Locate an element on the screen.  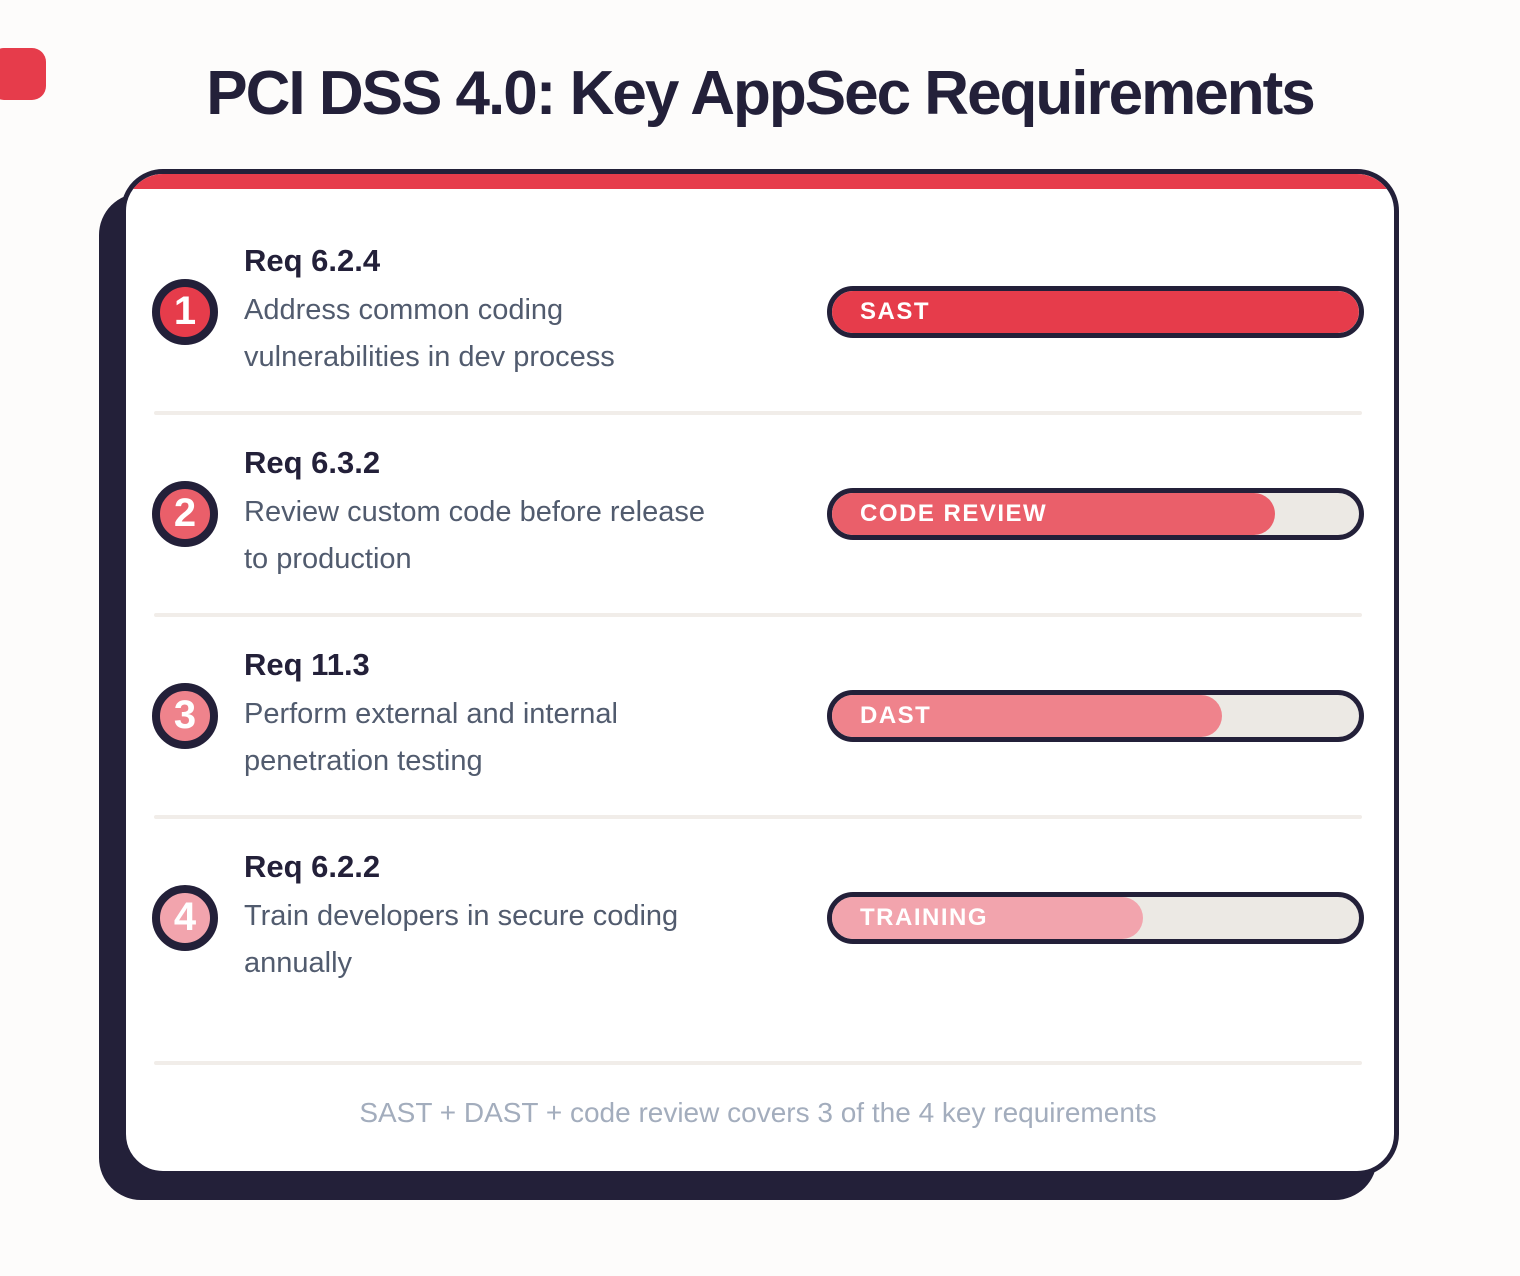
coverage-bar: DAST is located at coordinates (1095, 715).